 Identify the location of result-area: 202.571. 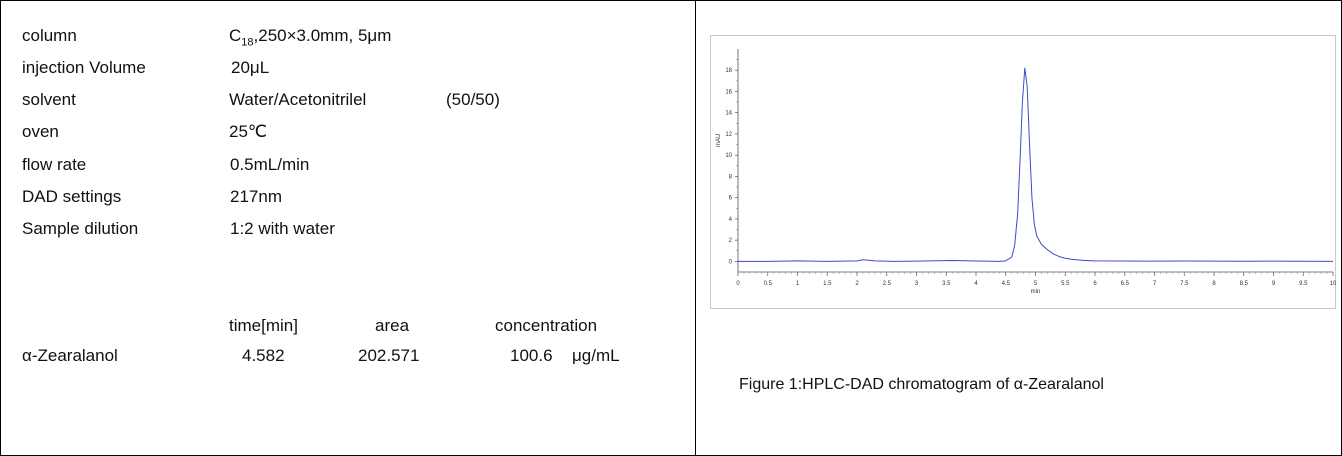
(389, 355).